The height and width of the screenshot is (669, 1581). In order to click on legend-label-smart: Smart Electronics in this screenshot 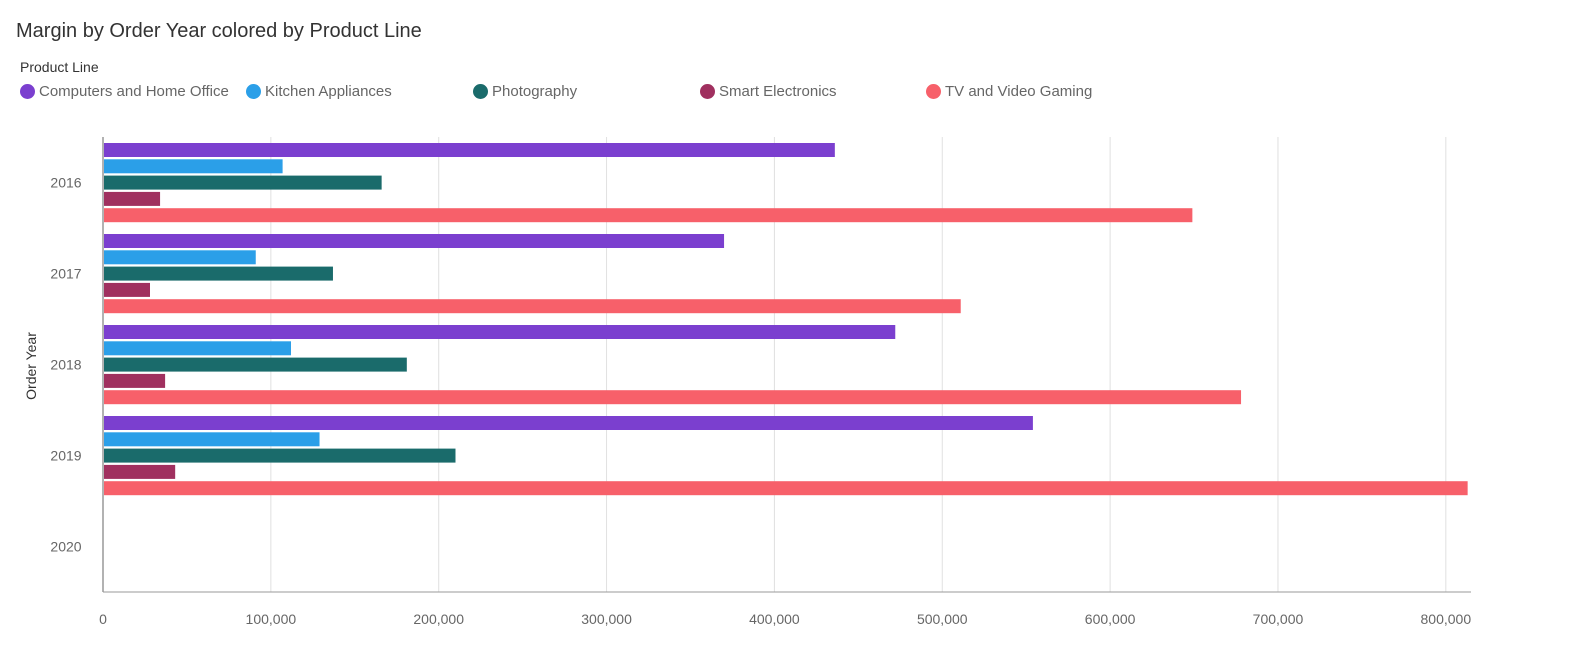, I will do `click(778, 91)`.